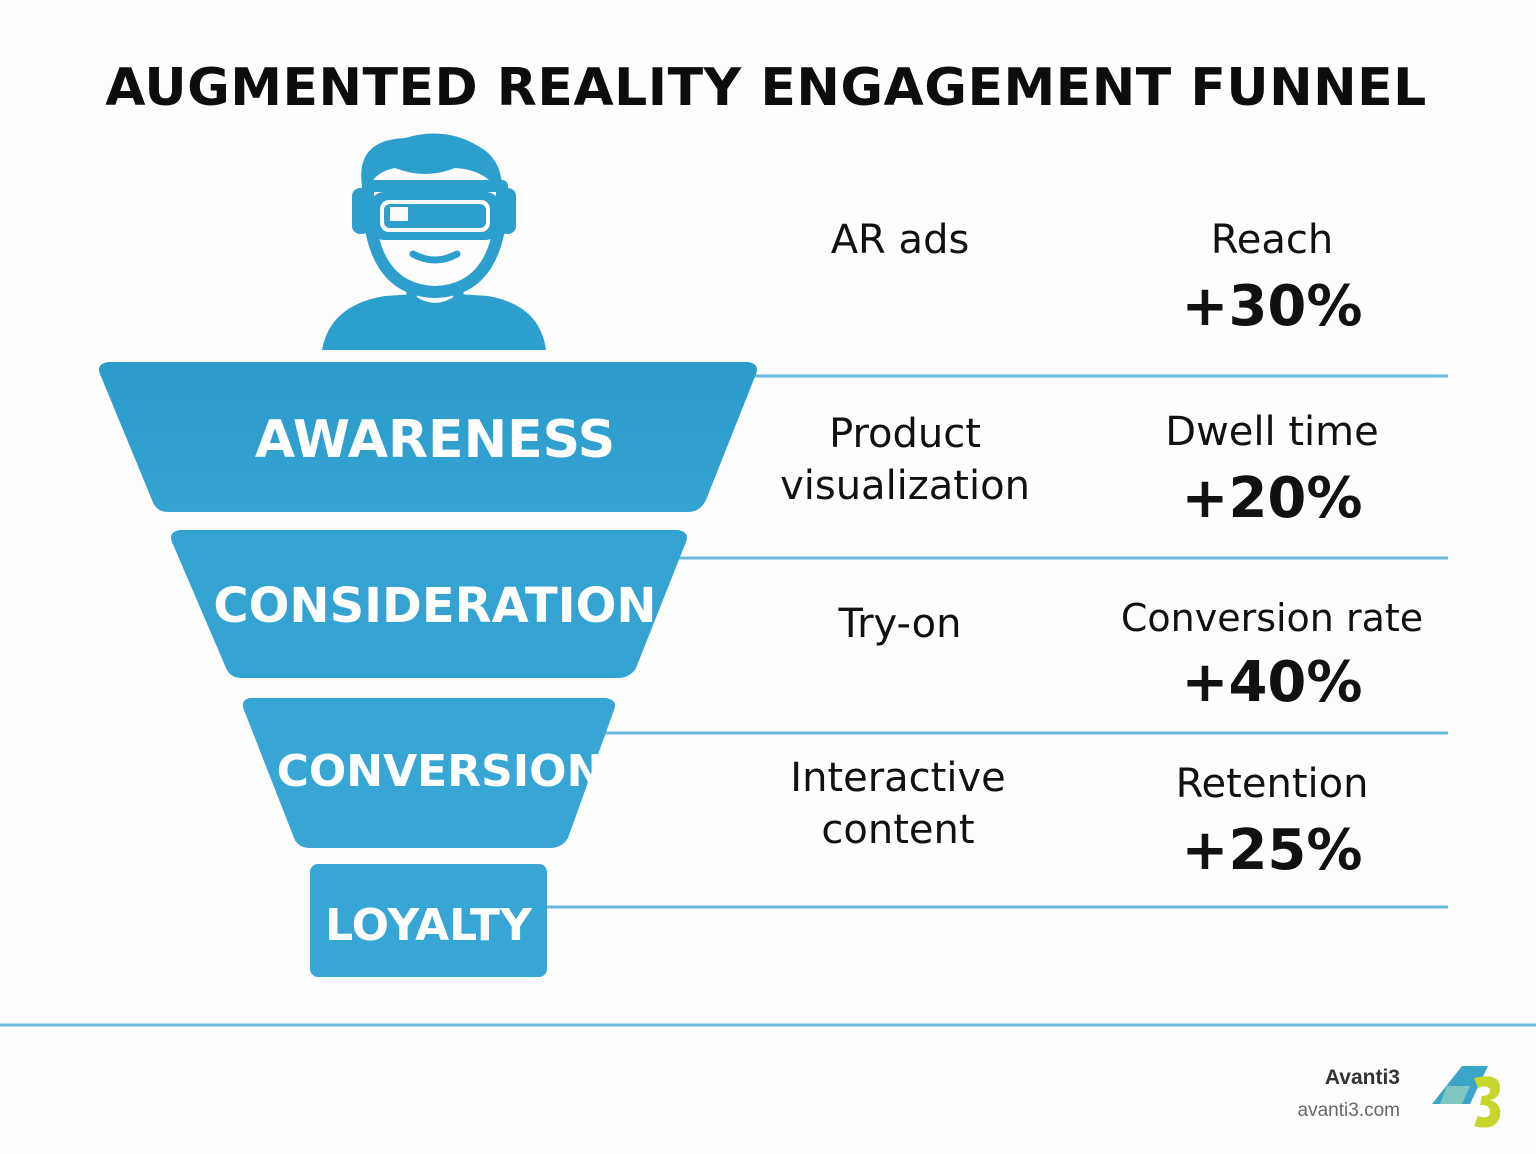  What do you see at coordinates (435, 606) in the screenshot?
I see `stage-label-consideration: CONSIDERATION` at bounding box center [435, 606].